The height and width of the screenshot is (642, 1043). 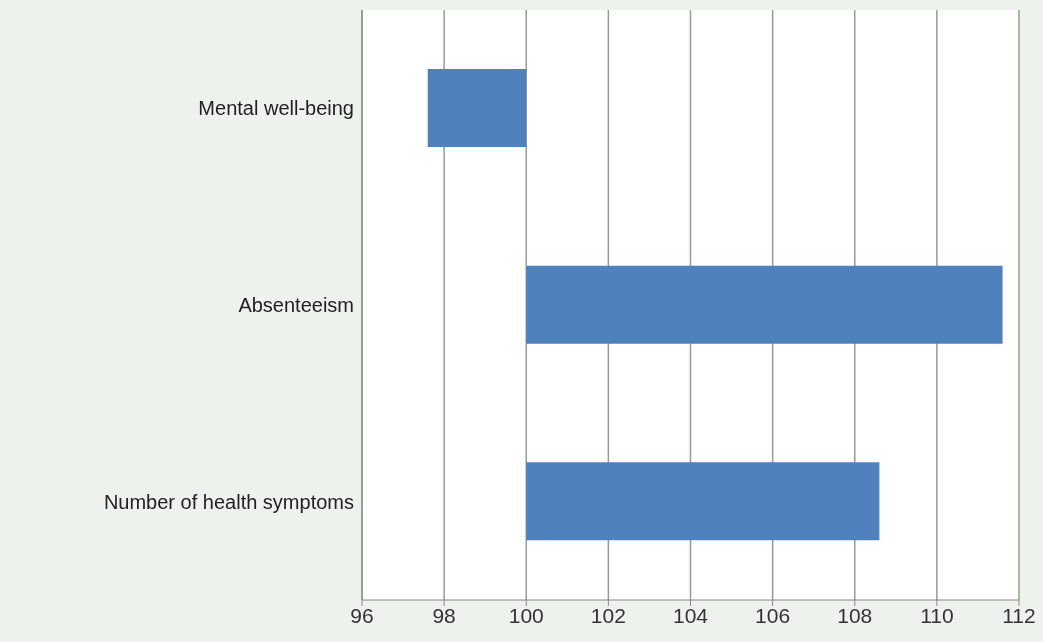 I want to click on x-tick-label: 102, so click(x=608, y=615).